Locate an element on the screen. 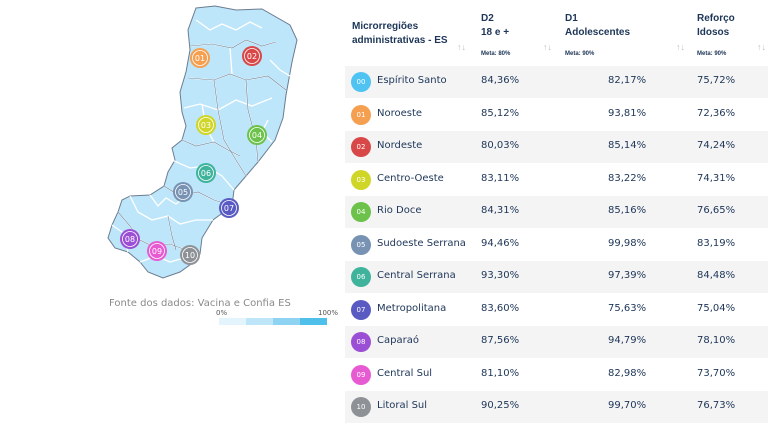 This screenshot has height=428, width=768. header-d2-line-2: 18 e + is located at coordinates (495, 32).